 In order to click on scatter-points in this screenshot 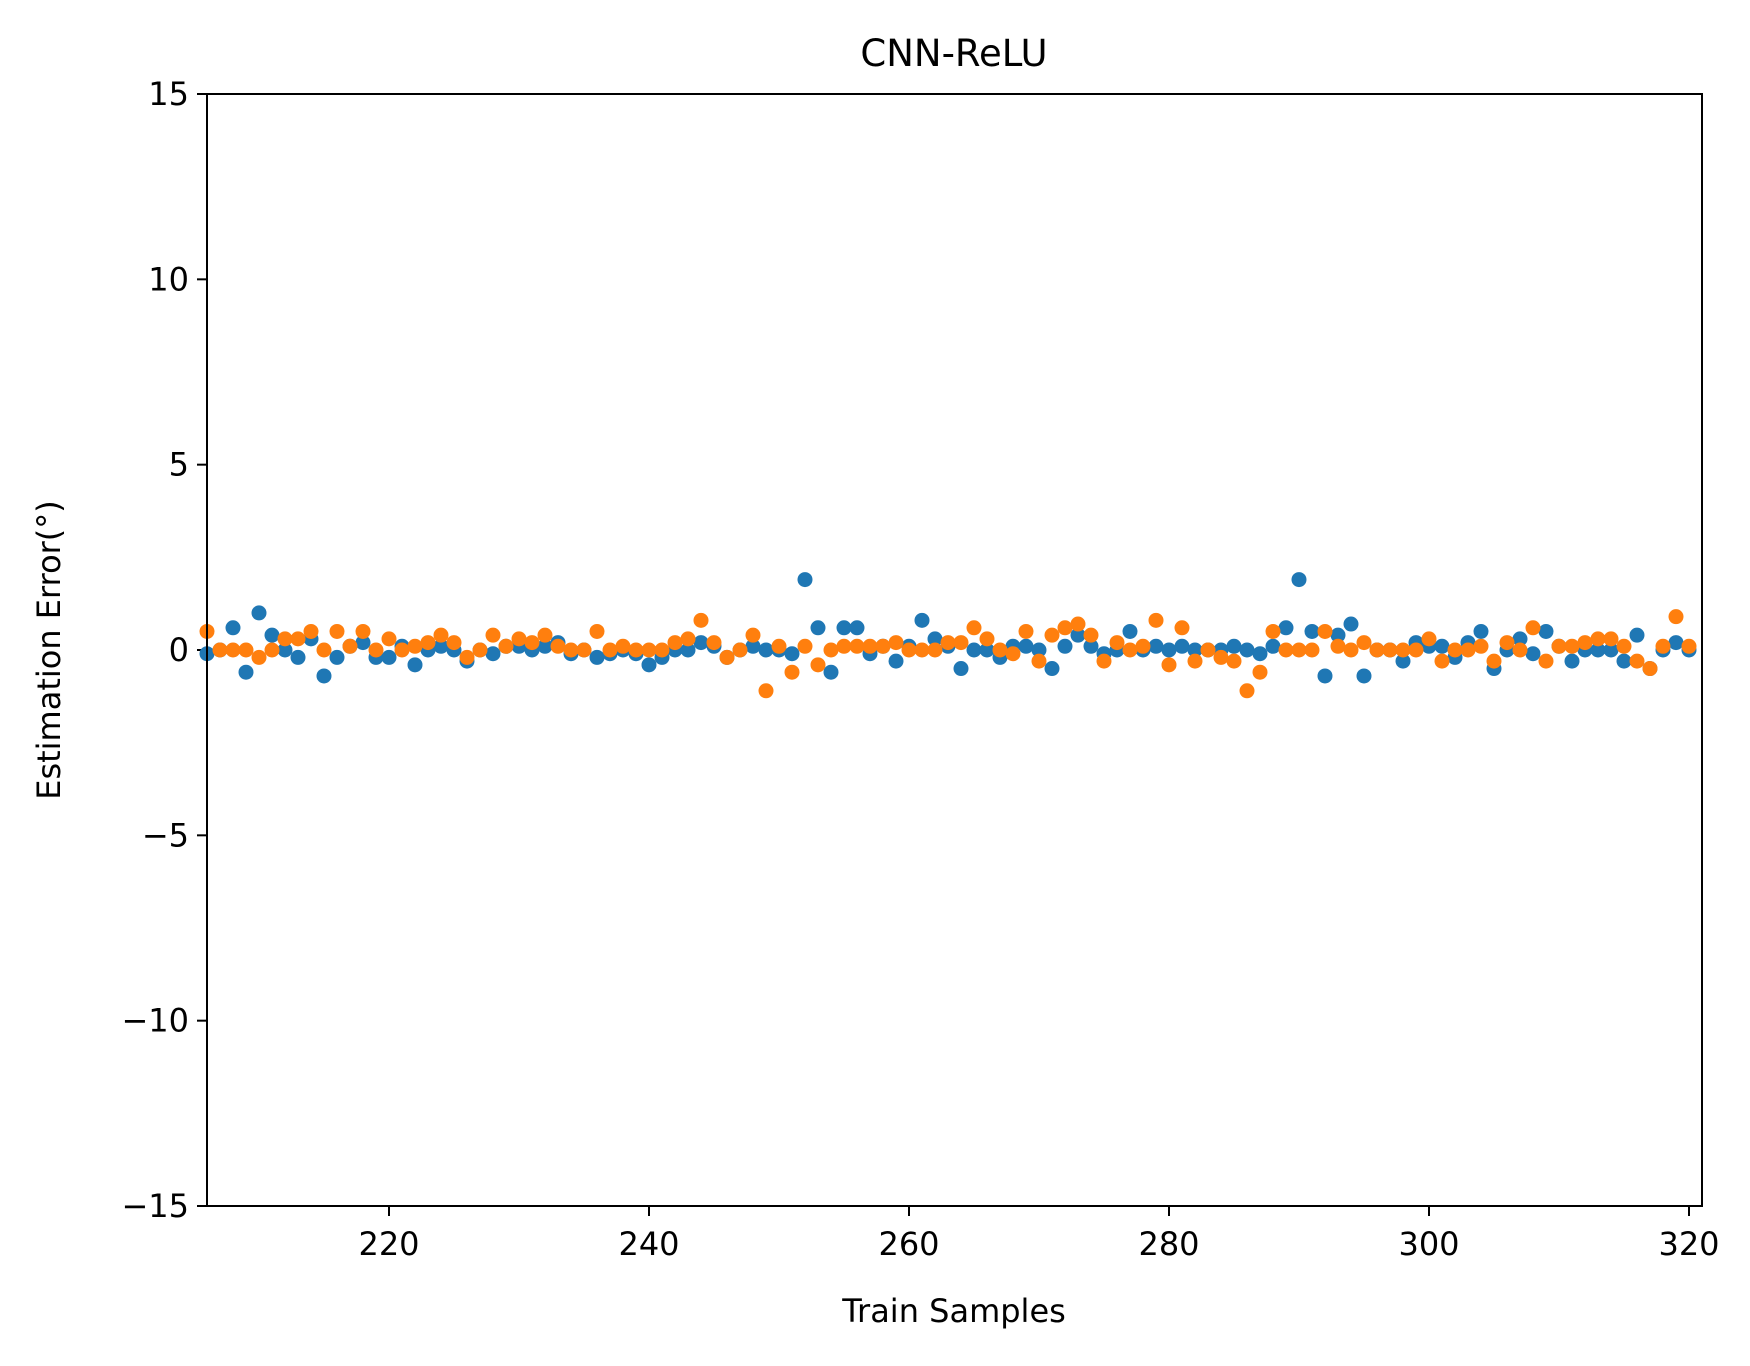, I will do `click(948, 635)`.